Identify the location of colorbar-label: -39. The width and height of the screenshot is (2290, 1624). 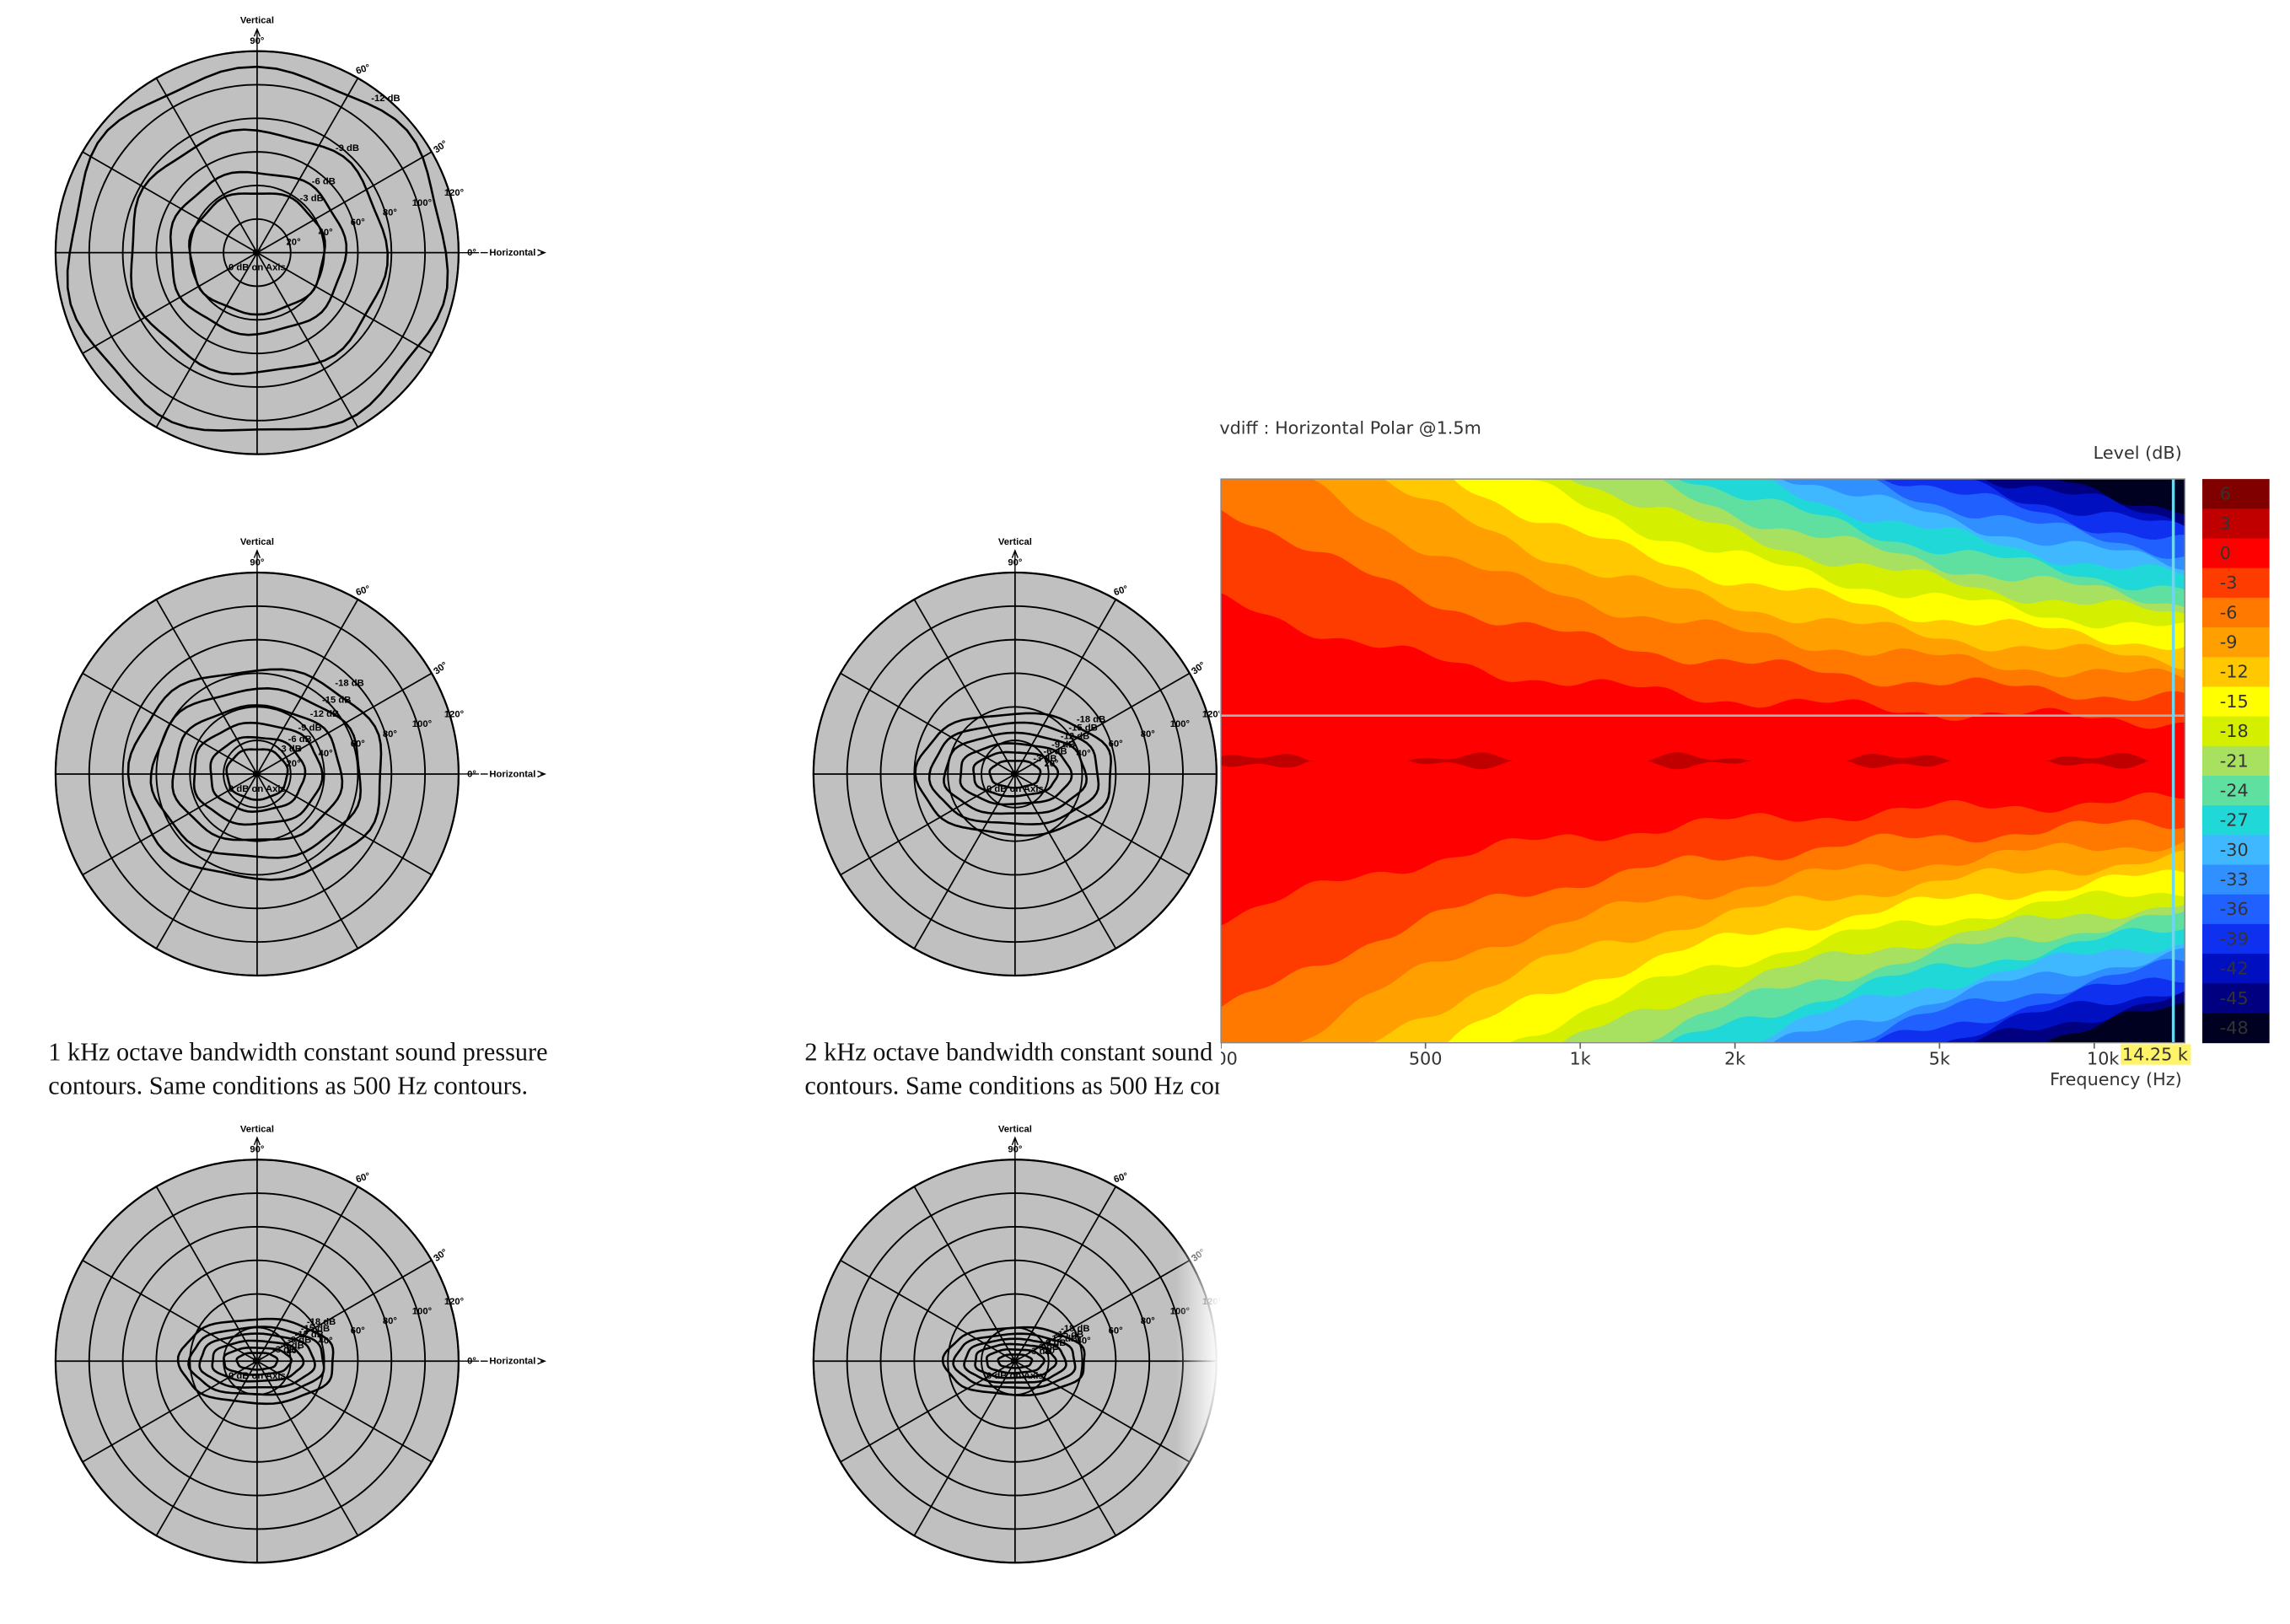
(2234, 939).